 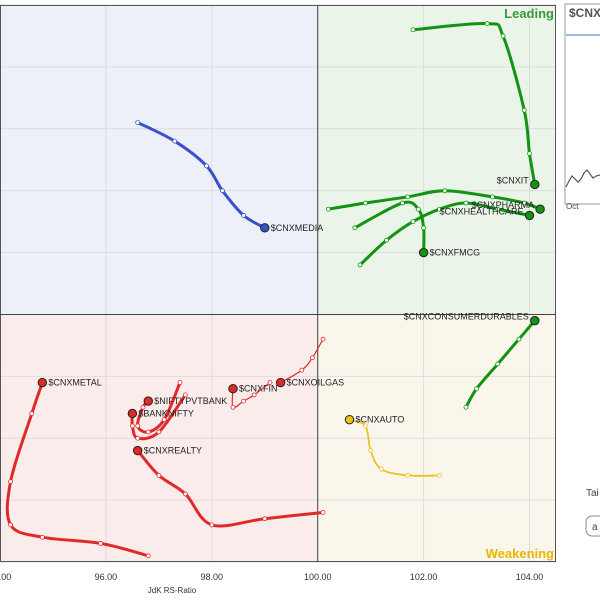 What do you see at coordinates (229, 486) in the screenshot?
I see `series-cnxrealty` at bounding box center [229, 486].